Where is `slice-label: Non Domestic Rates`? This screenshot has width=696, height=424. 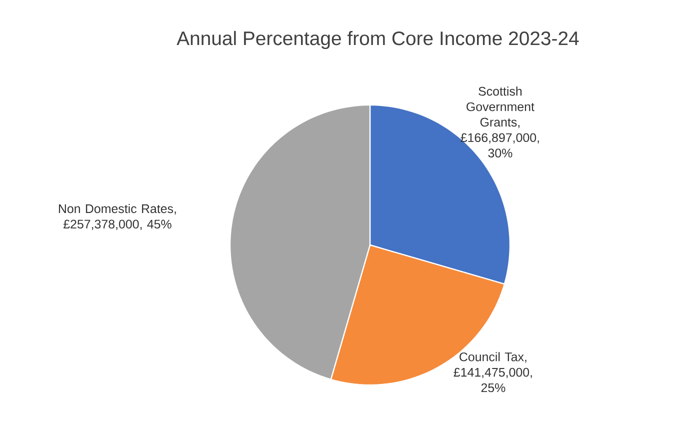
slice-label: Non Domestic Rates is located at coordinates (116, 209).